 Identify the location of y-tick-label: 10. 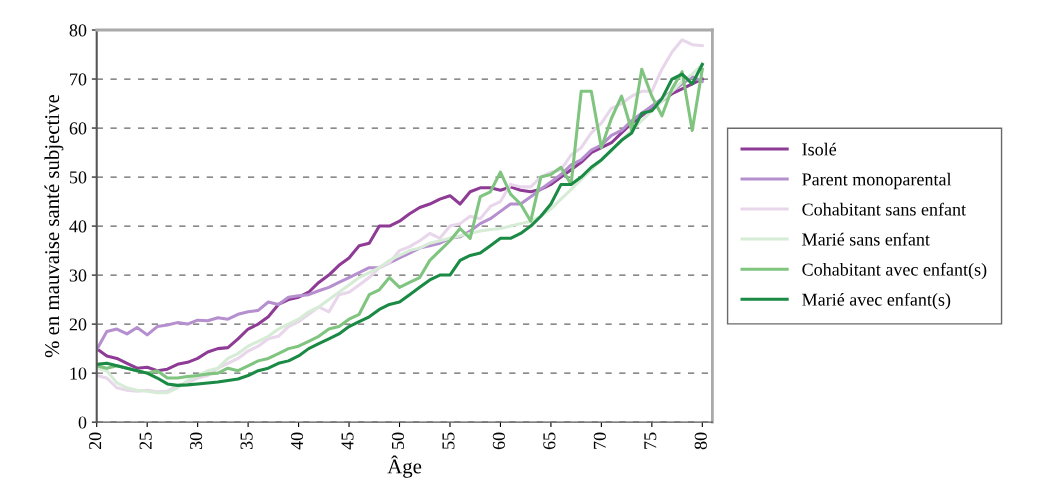
(78, 373).